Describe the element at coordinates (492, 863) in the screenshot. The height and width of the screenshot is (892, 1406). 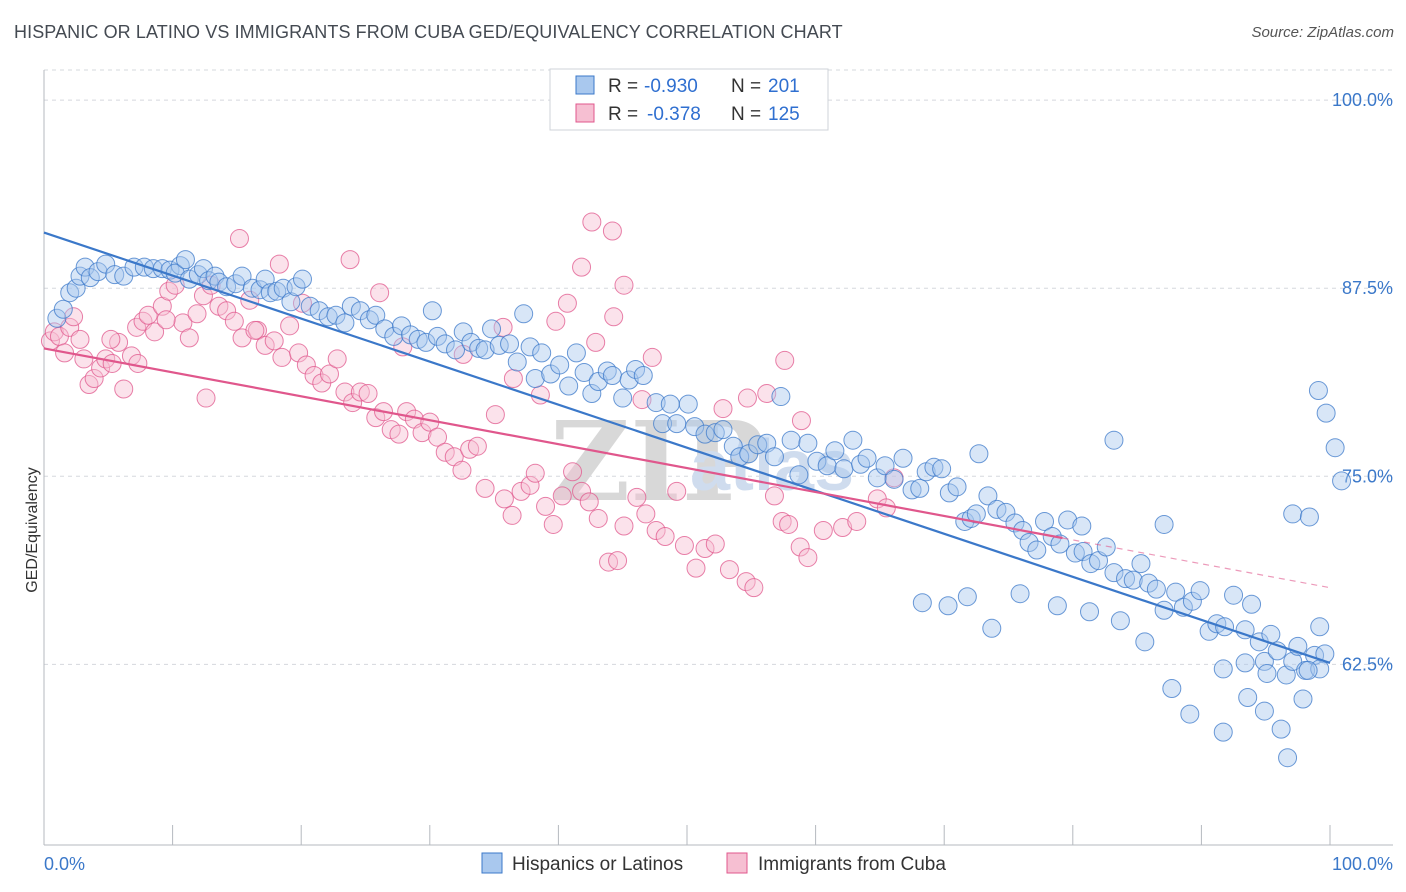
I see `bottom-legend-swatch-blue` at that location.